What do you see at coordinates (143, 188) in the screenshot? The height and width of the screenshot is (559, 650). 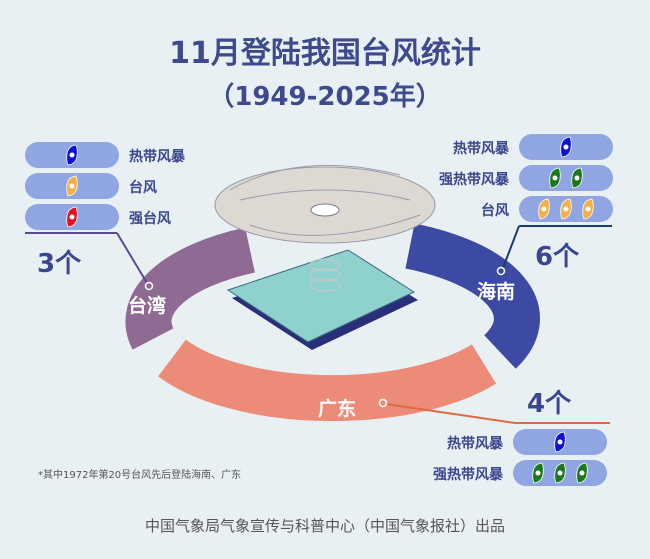 I see `taiwan-legend-label: 台风` at bounding box center [143, 188].